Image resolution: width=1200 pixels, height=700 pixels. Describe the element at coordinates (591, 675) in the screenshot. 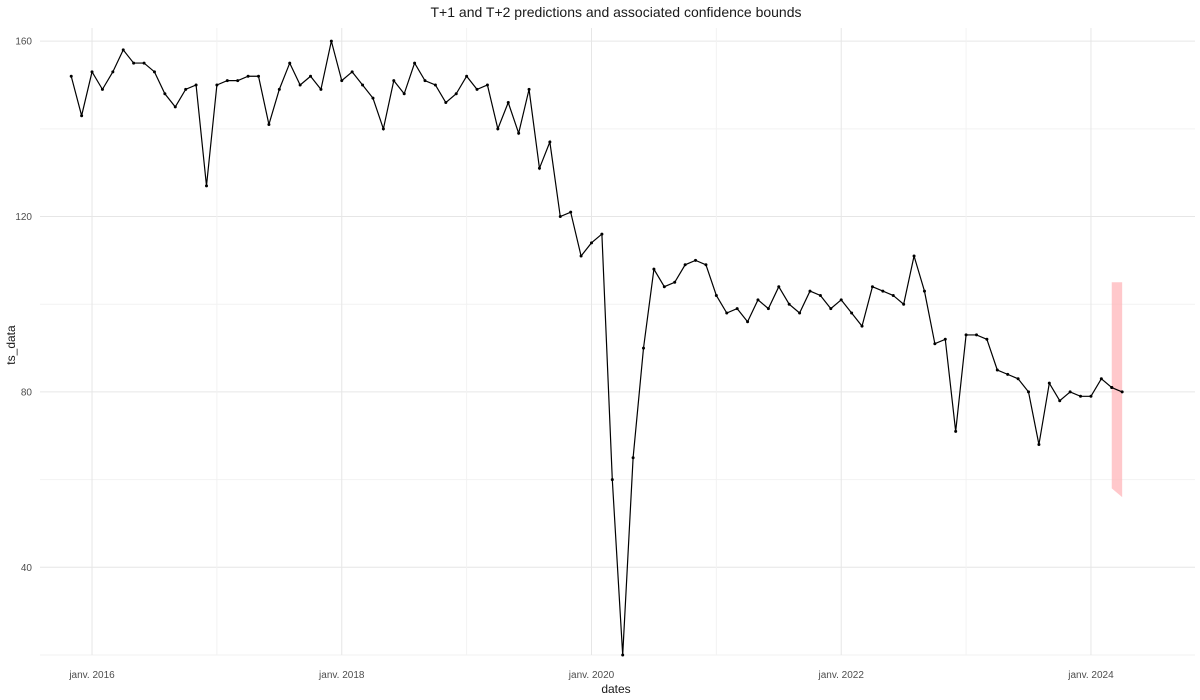

I see `x-tick-label: janv. 2020` at that location.